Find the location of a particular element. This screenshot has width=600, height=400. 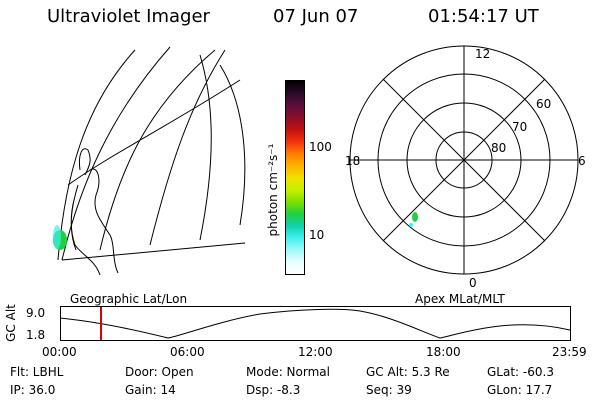

timeline-frame is located at coordinates (315, 323).